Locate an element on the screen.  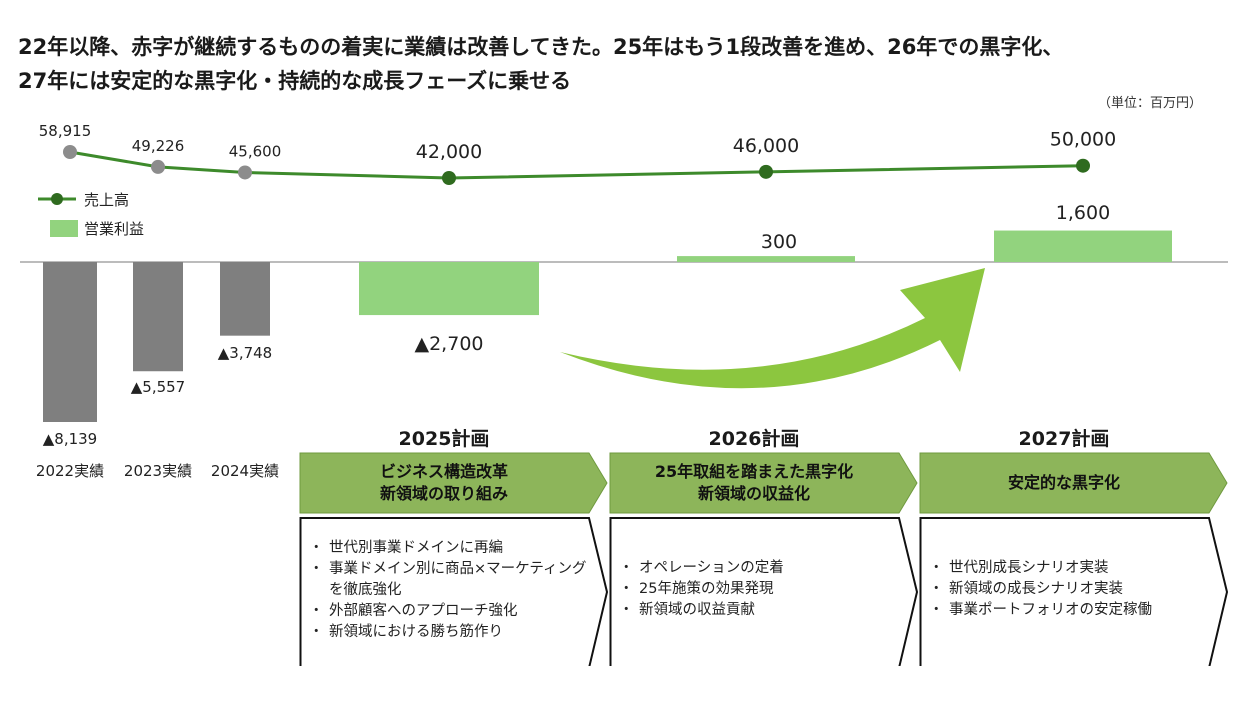
title-line-2: 27年には安定的な黒字化・持続的な成長フェーズに乗せる is located at coordinates (295, 81).